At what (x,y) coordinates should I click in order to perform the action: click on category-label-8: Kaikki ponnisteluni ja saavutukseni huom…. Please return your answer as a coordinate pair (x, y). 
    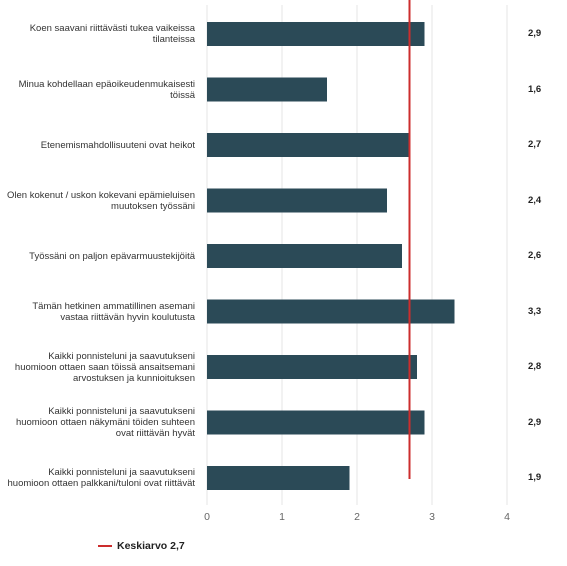
    Looking at the image, I should click on (101, 478).